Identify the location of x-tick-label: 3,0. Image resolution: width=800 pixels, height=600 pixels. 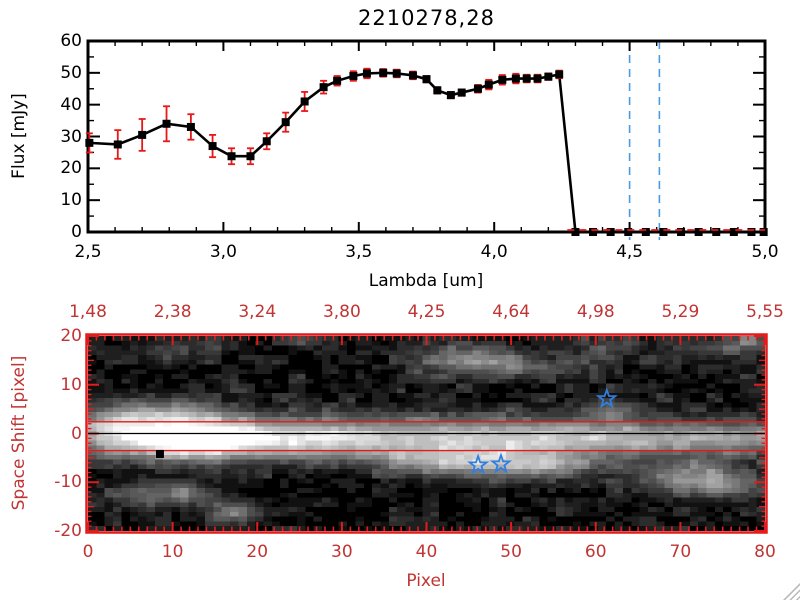
(223, 252).